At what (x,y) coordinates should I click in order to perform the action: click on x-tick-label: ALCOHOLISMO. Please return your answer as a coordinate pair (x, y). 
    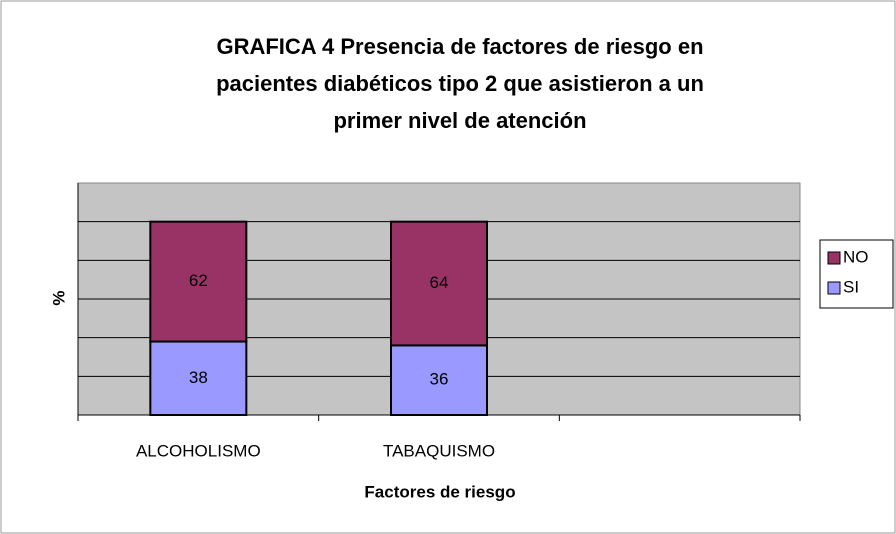
    Looking at the image, I should click on (198, 450).